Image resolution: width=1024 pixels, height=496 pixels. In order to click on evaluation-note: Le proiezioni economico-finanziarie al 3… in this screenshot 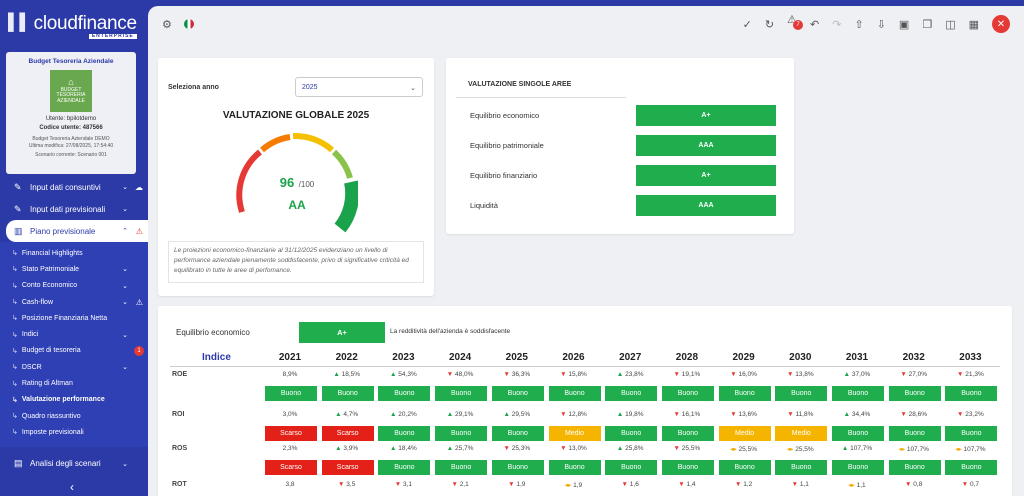, I will do `click(296, 262)`.